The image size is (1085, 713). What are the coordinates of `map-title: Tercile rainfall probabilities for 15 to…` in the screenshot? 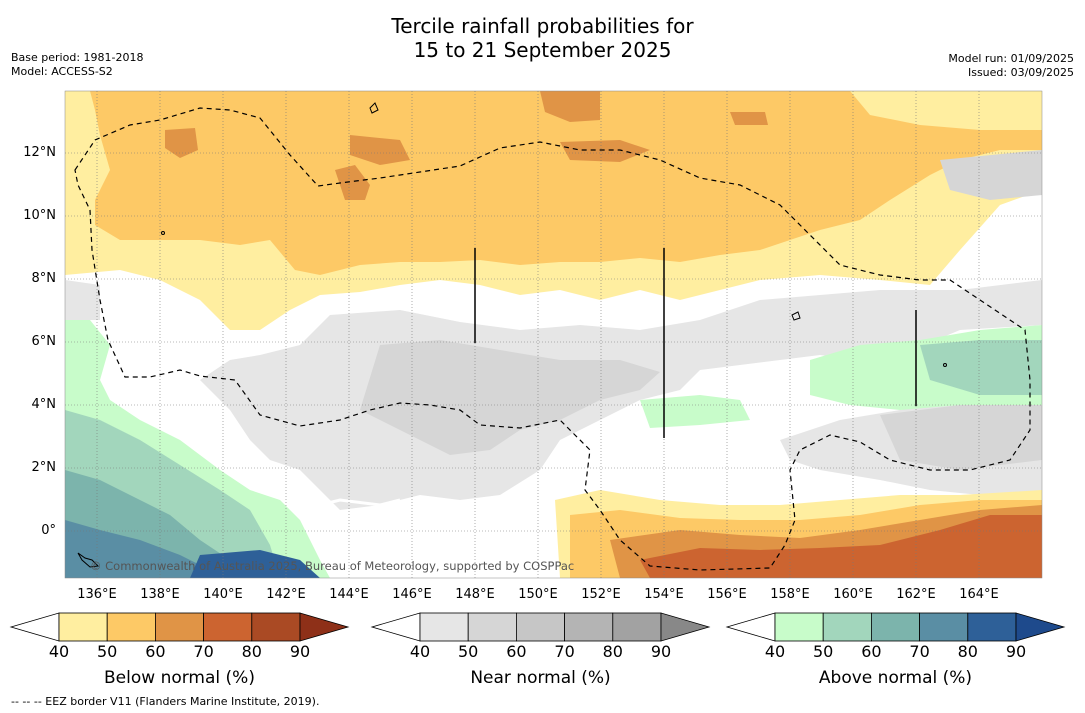 It's located at (542, 38).